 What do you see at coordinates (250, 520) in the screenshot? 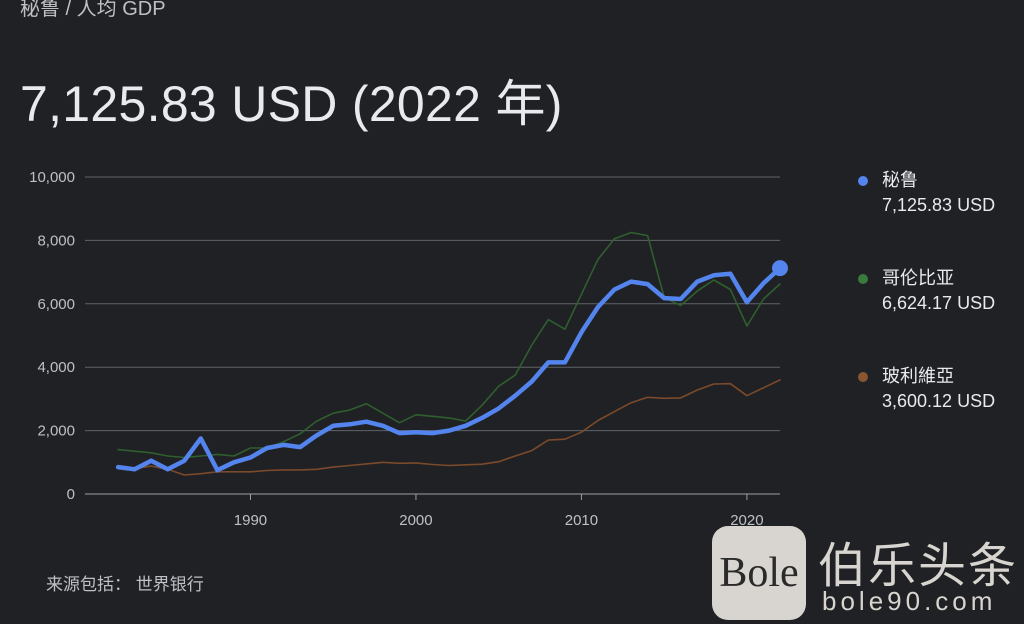
I see `x-tick-label: 1990` at bounding box center [250, 520].